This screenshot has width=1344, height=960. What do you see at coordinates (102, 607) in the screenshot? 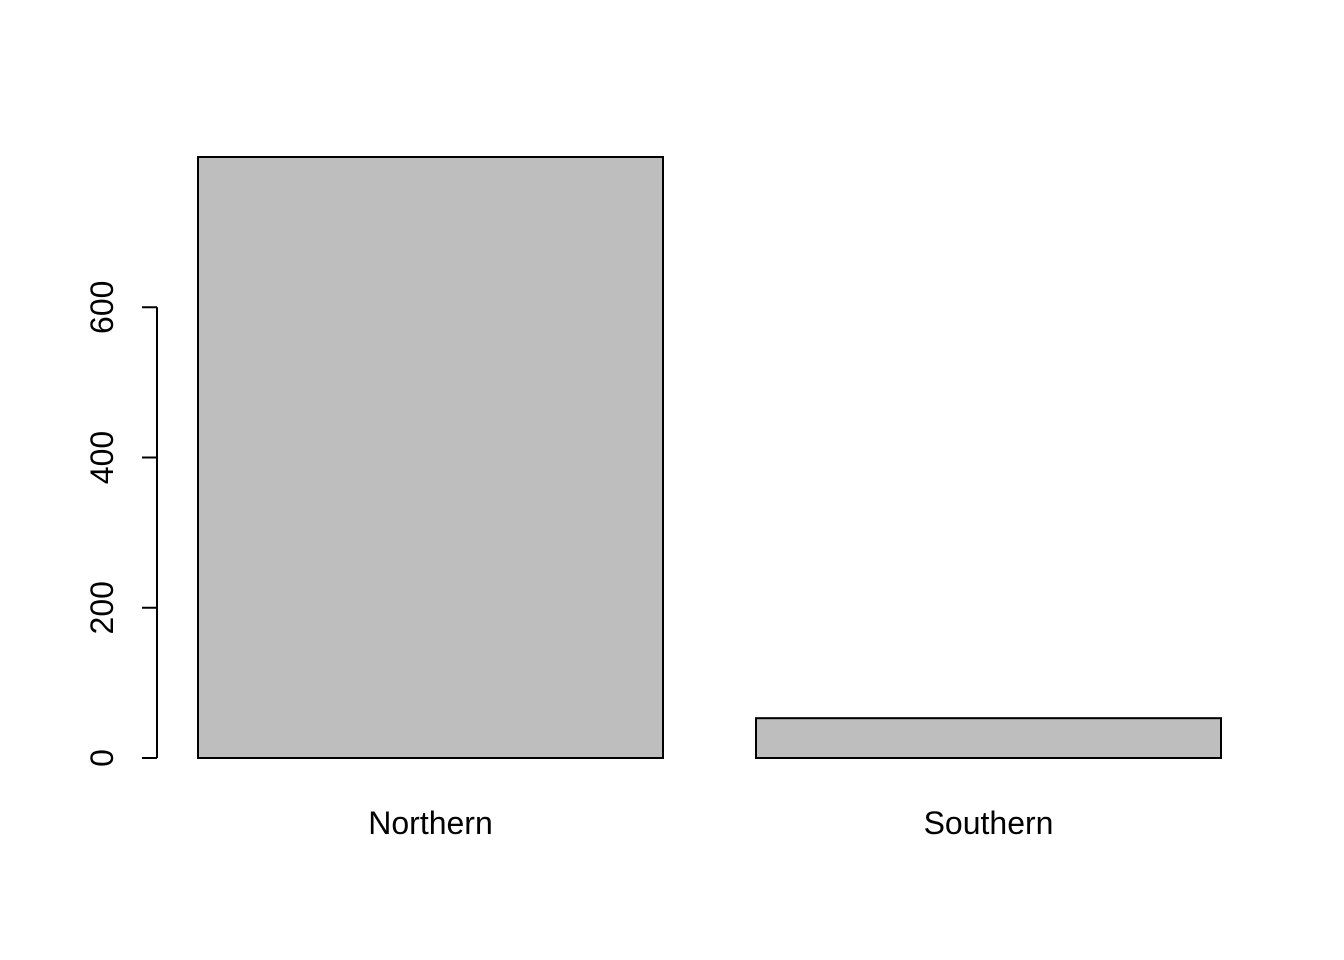
I see `y-tick-label: 200` at bounding box center [102, 607].